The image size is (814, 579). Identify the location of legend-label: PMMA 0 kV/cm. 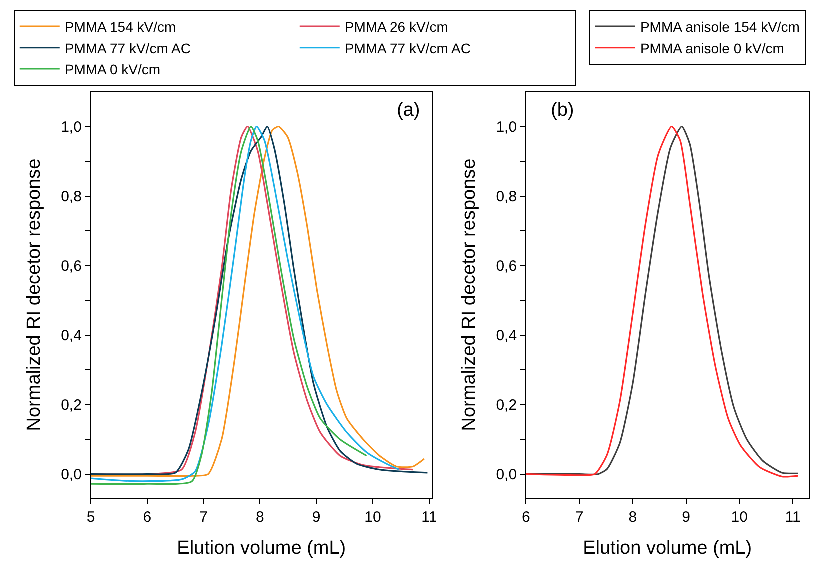
(112, 69).